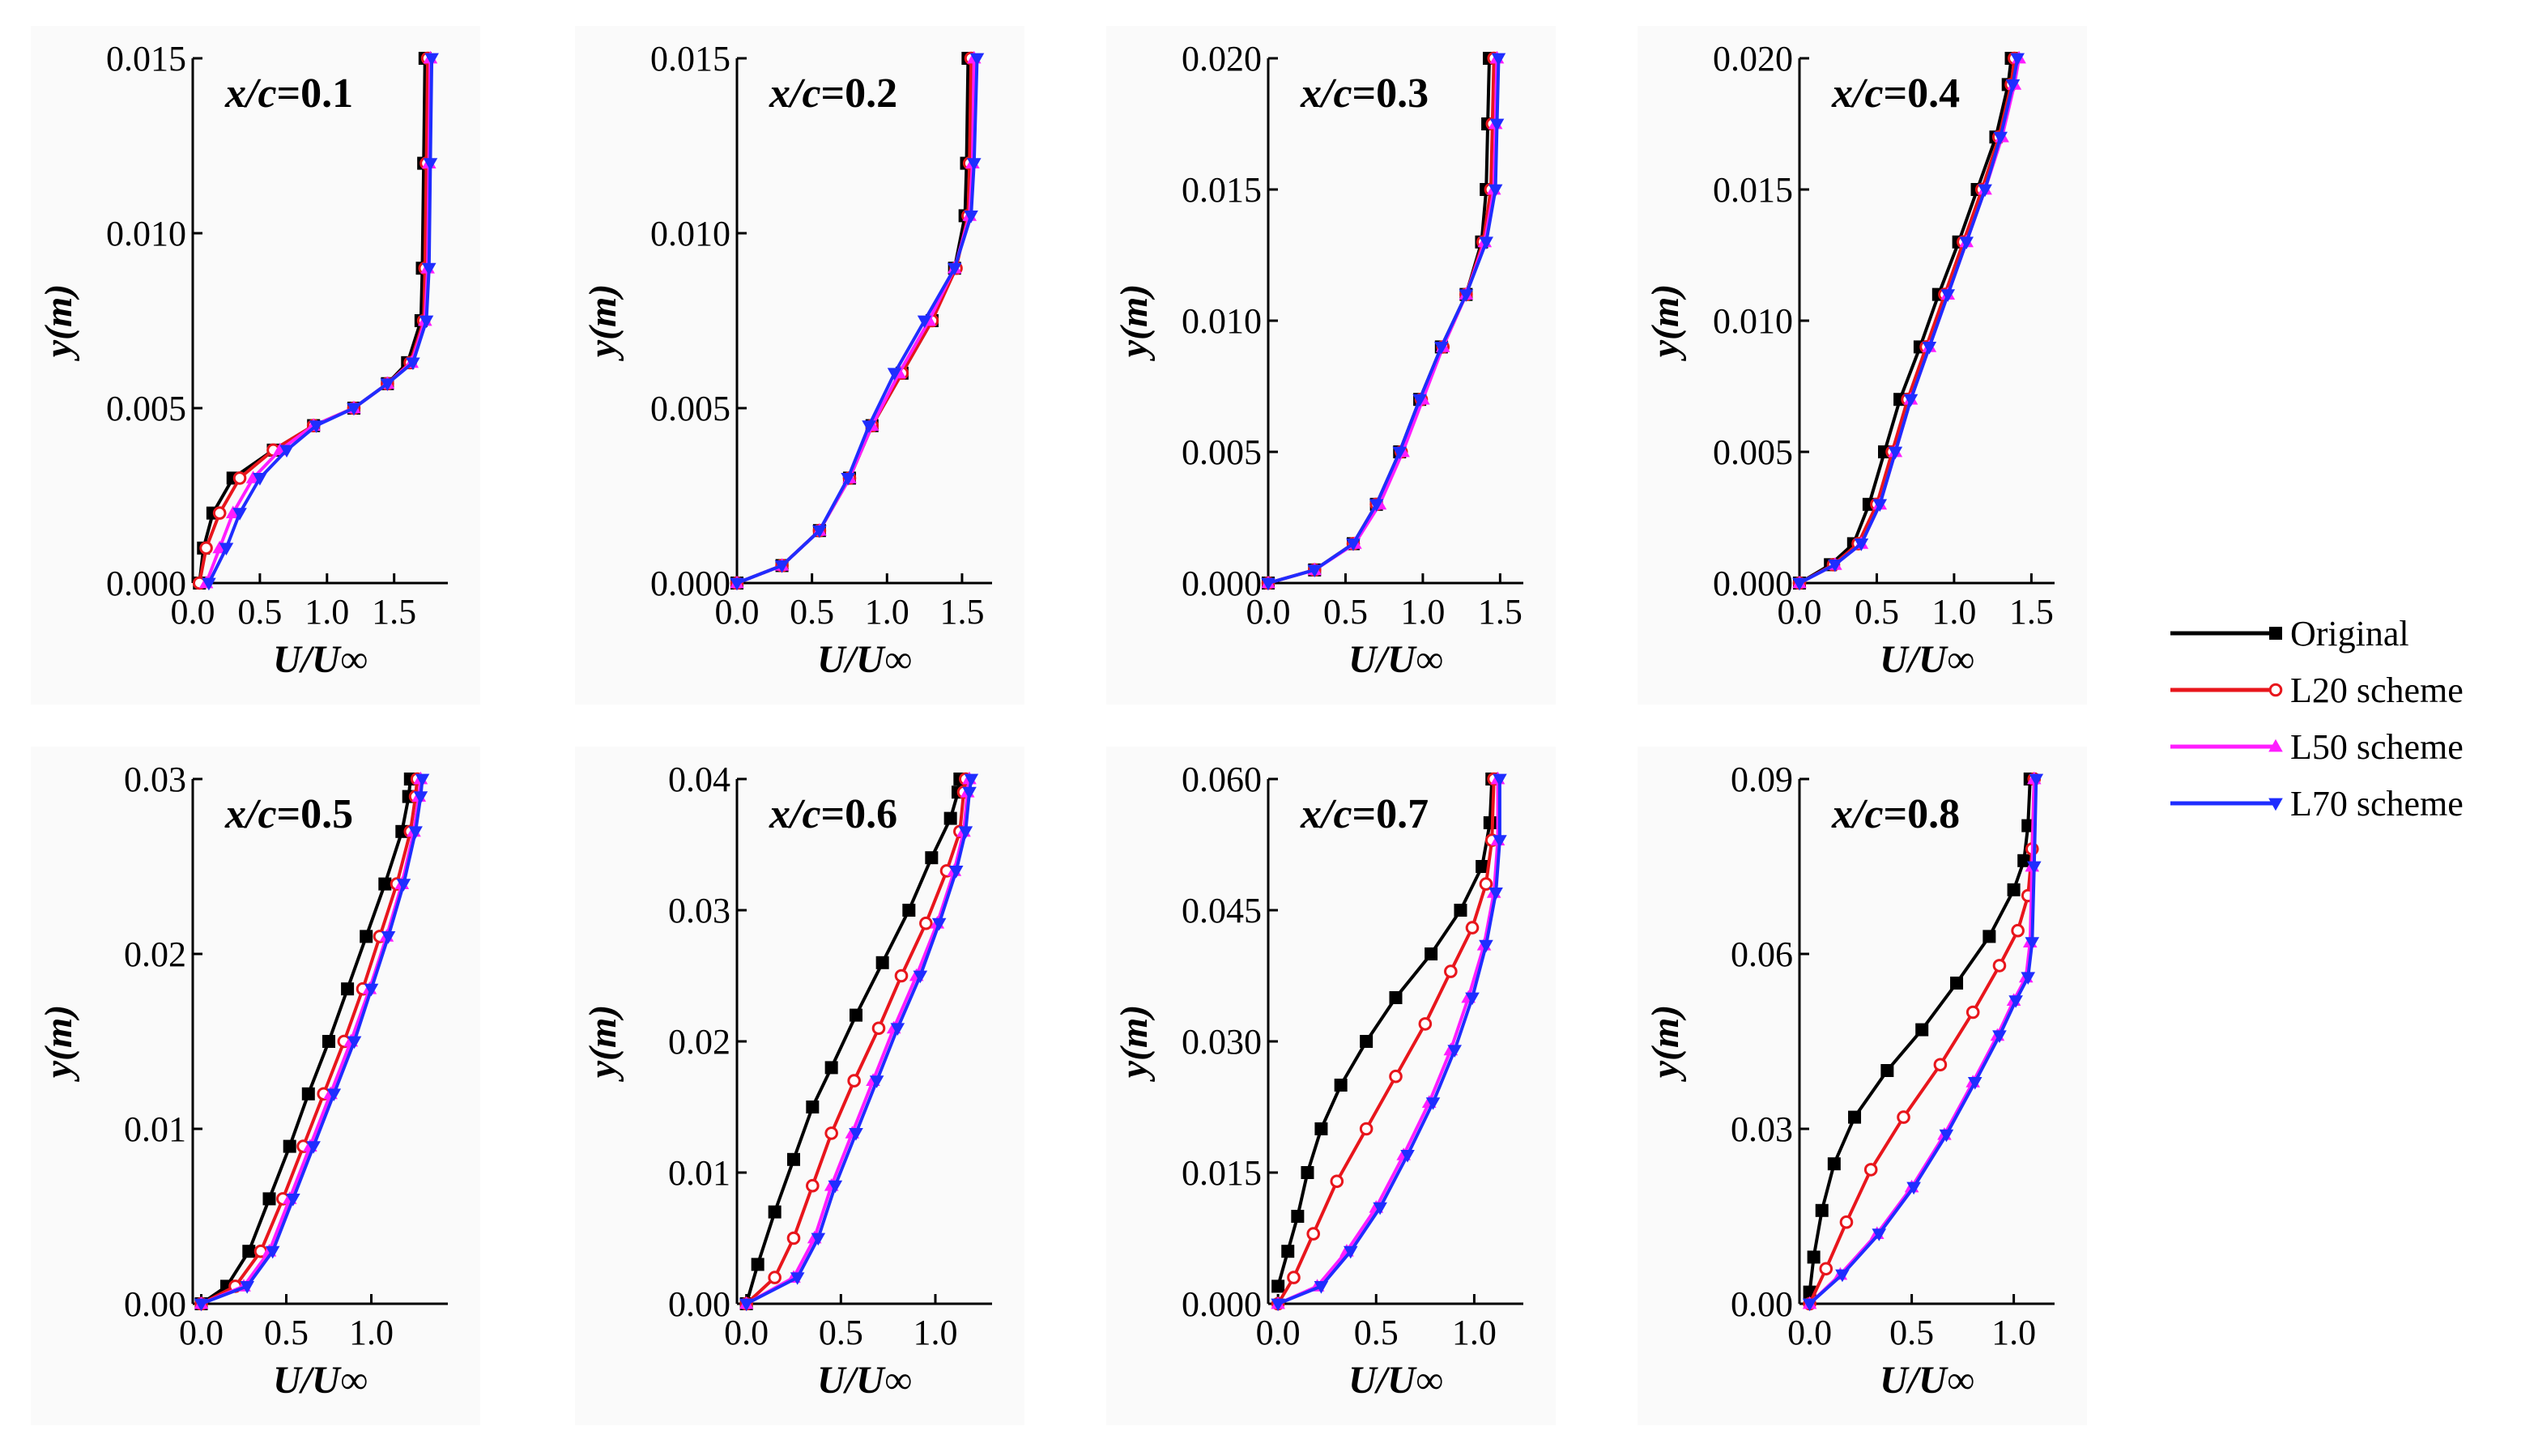  What do you see at coordinates (256, 1086) in the screenshot?
I see `chart-panel-5: 0.00 0.01 0.02 0.03 0.0 0.5 1.0 U/U∞ y(m) x/c=0.5` at bounding box center [256, 1086].